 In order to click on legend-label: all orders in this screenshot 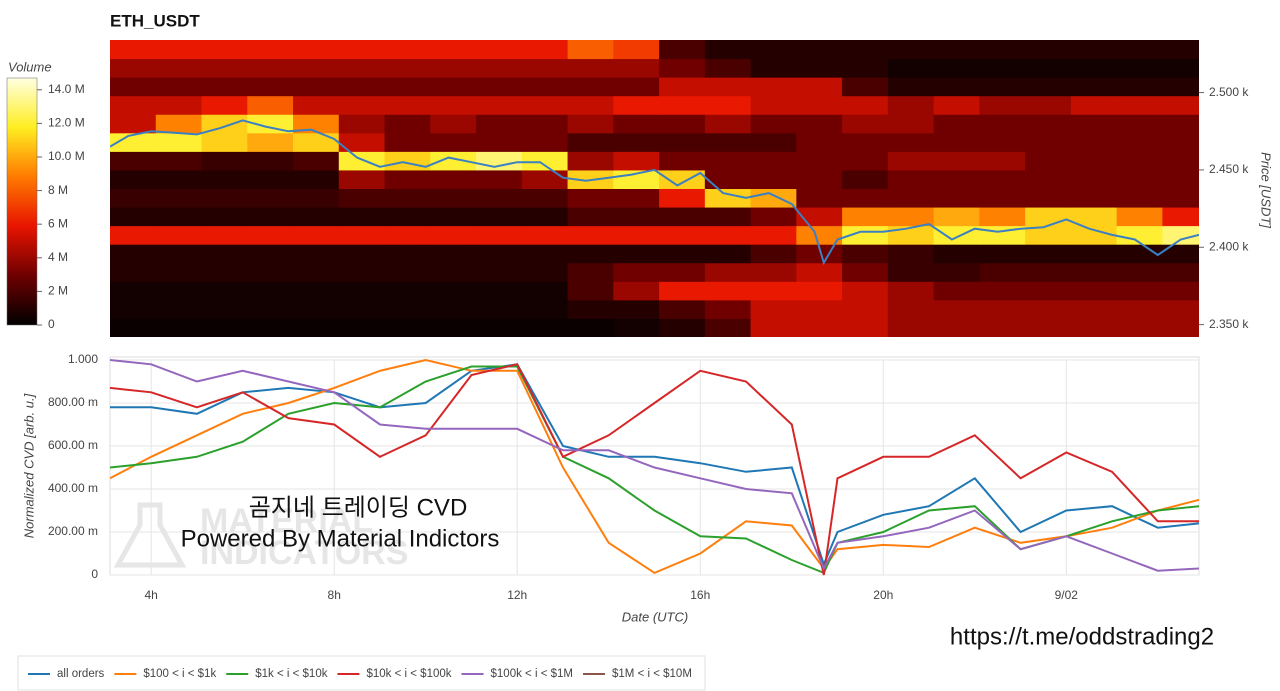, I will do `click(81, 674)`.